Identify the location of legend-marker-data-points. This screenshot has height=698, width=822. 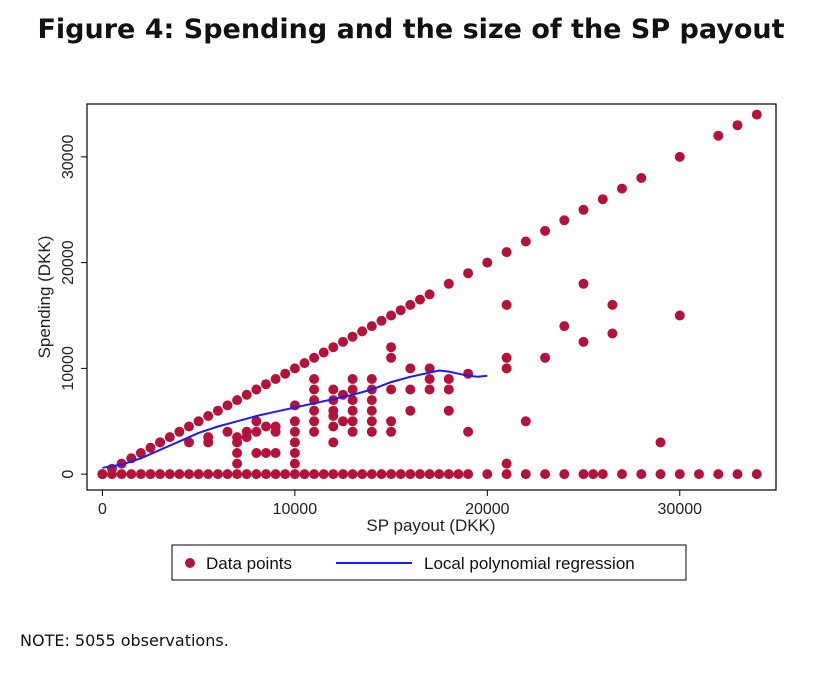
(190, 563).